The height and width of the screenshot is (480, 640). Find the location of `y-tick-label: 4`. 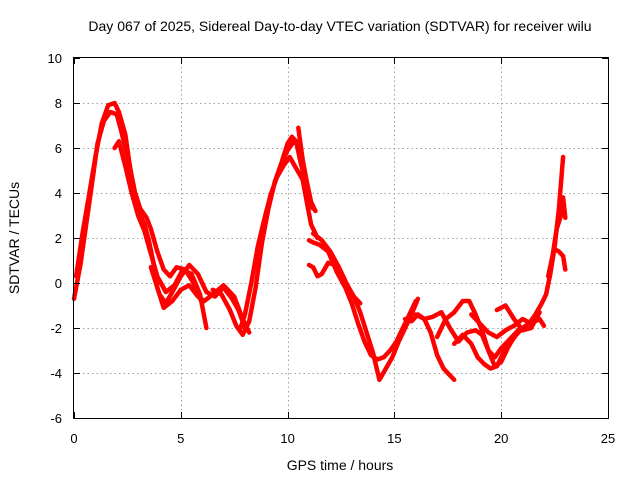

y-tick-label: 4 is located at coordinates (58, 193).